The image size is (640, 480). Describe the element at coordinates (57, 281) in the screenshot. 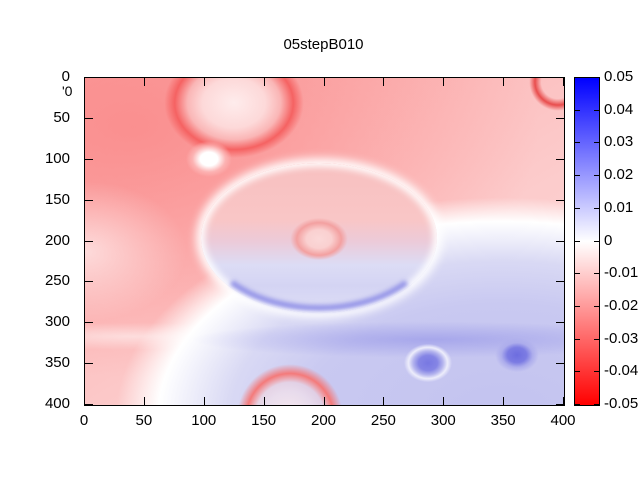

I see `y-tick-label: 250` at that location.